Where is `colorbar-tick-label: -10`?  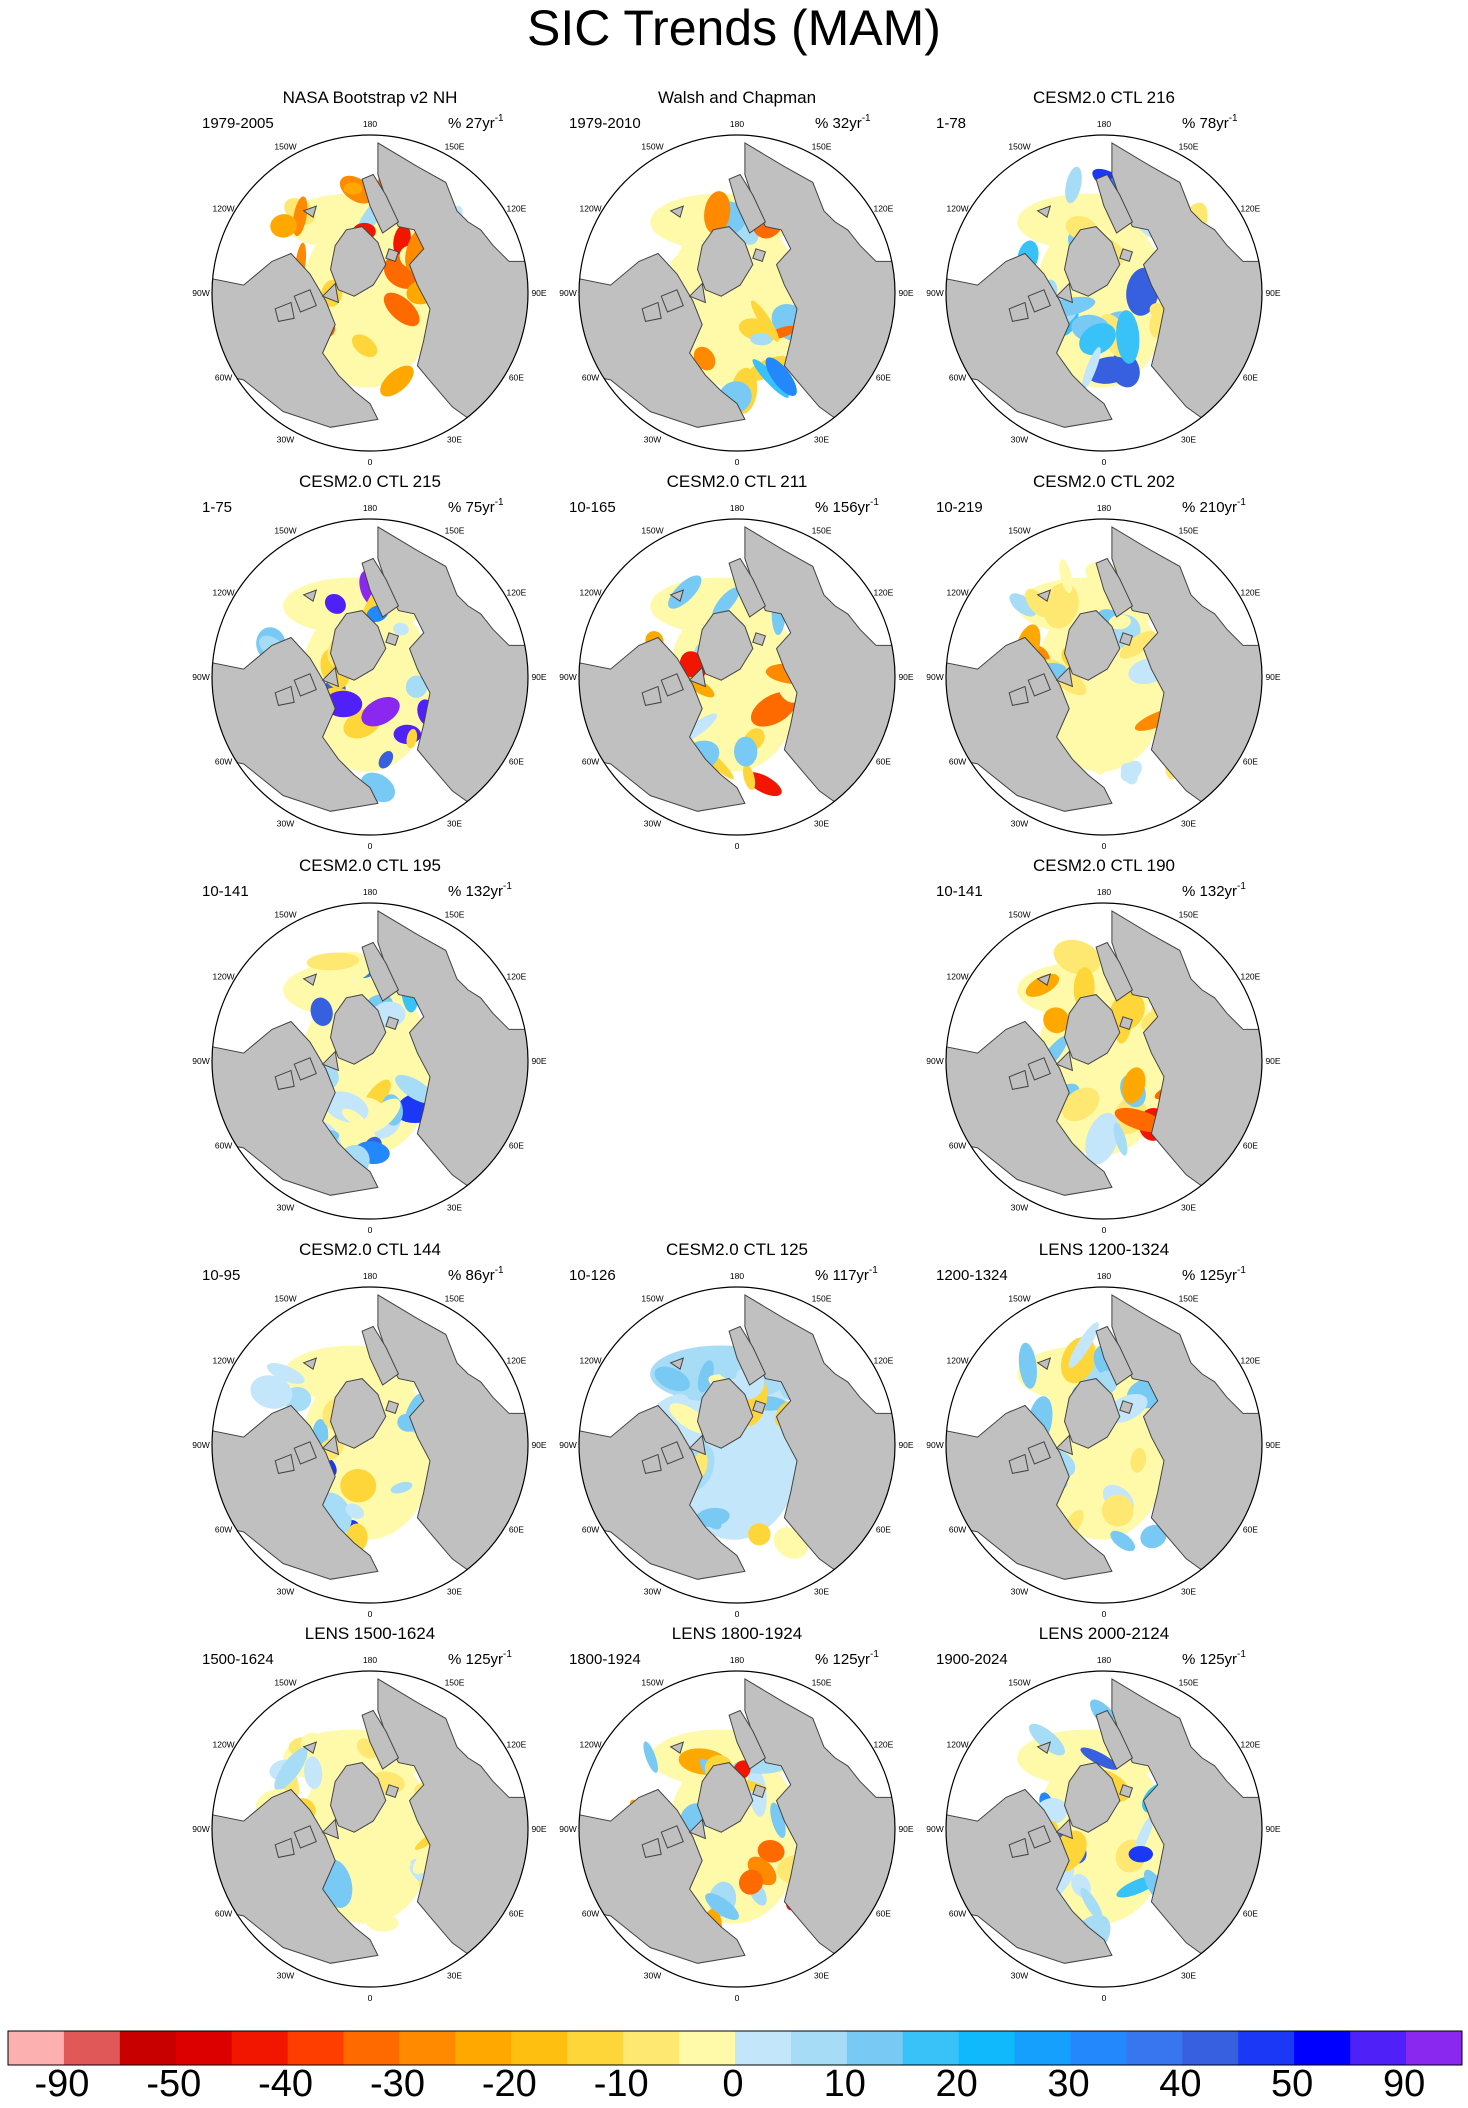 colorbar-tick-label: -10 is located at coordinates (621, 2084).